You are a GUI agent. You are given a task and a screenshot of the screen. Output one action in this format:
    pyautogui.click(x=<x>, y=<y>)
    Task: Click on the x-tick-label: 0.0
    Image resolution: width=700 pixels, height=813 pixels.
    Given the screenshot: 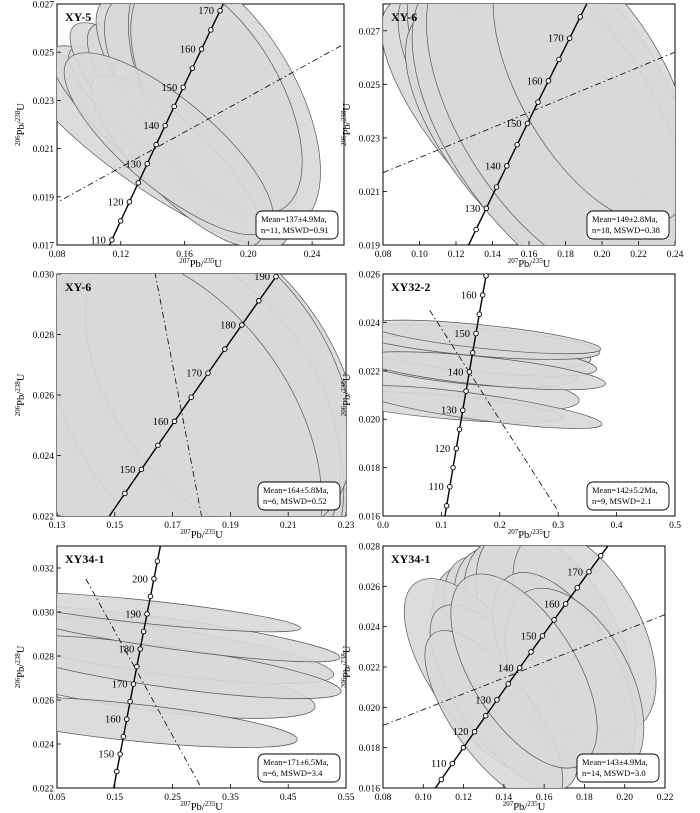 What is the action you would take?
    pyautogui.click(x=383, y=526)
    